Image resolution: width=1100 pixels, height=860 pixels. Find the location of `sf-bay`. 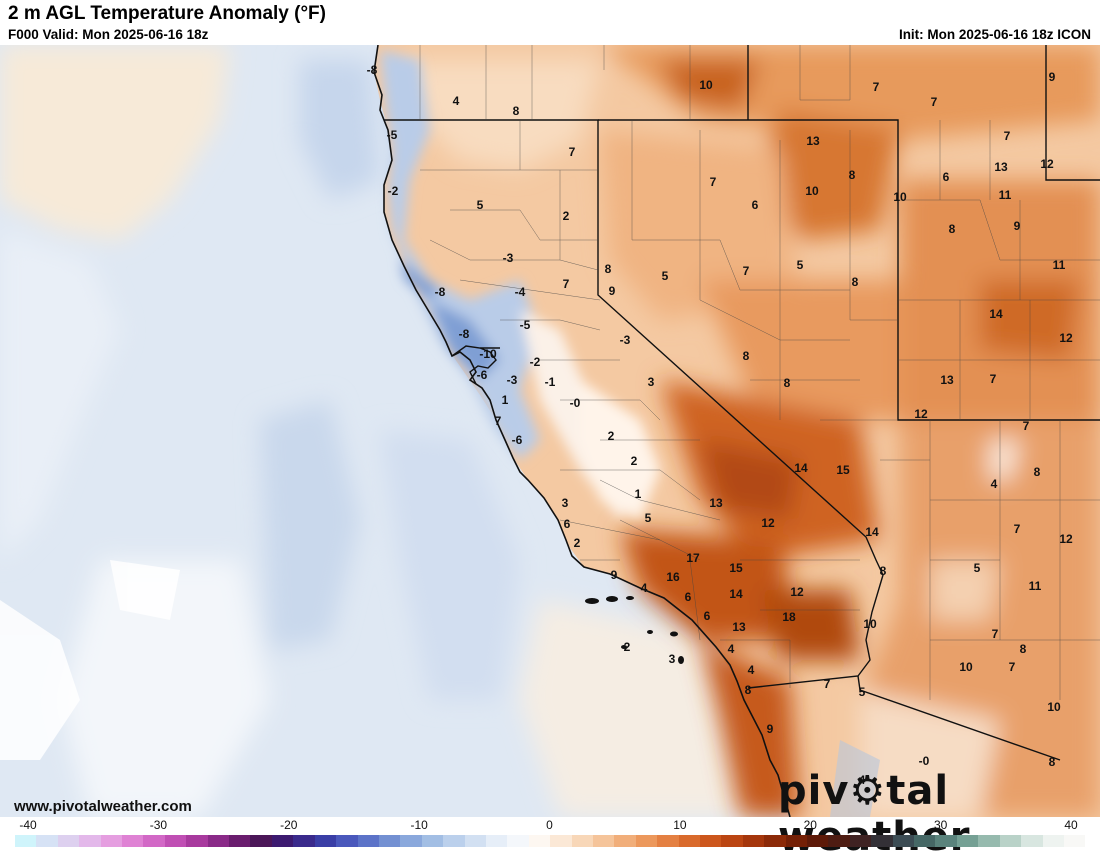

sf-bay is located at coordinates (475, 365).